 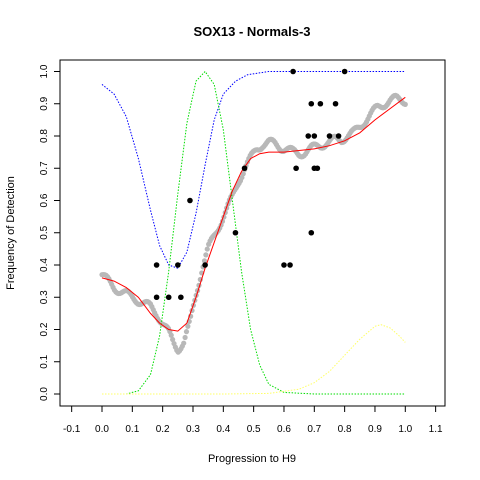 I want to click on y-axis-title: Frequency of Detection, so click(x=11, y=233).